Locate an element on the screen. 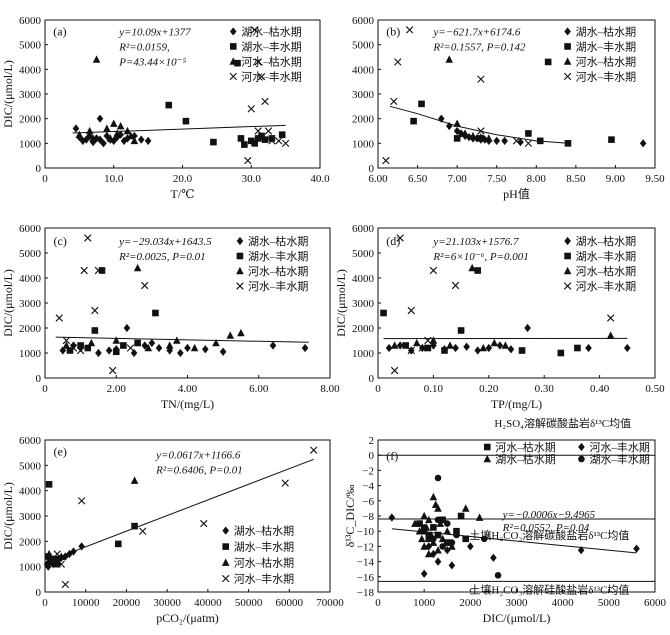 The width and height of the screenshot is (670, 635). x-tick-label: 40.0 is located at coordinates (320, 179).